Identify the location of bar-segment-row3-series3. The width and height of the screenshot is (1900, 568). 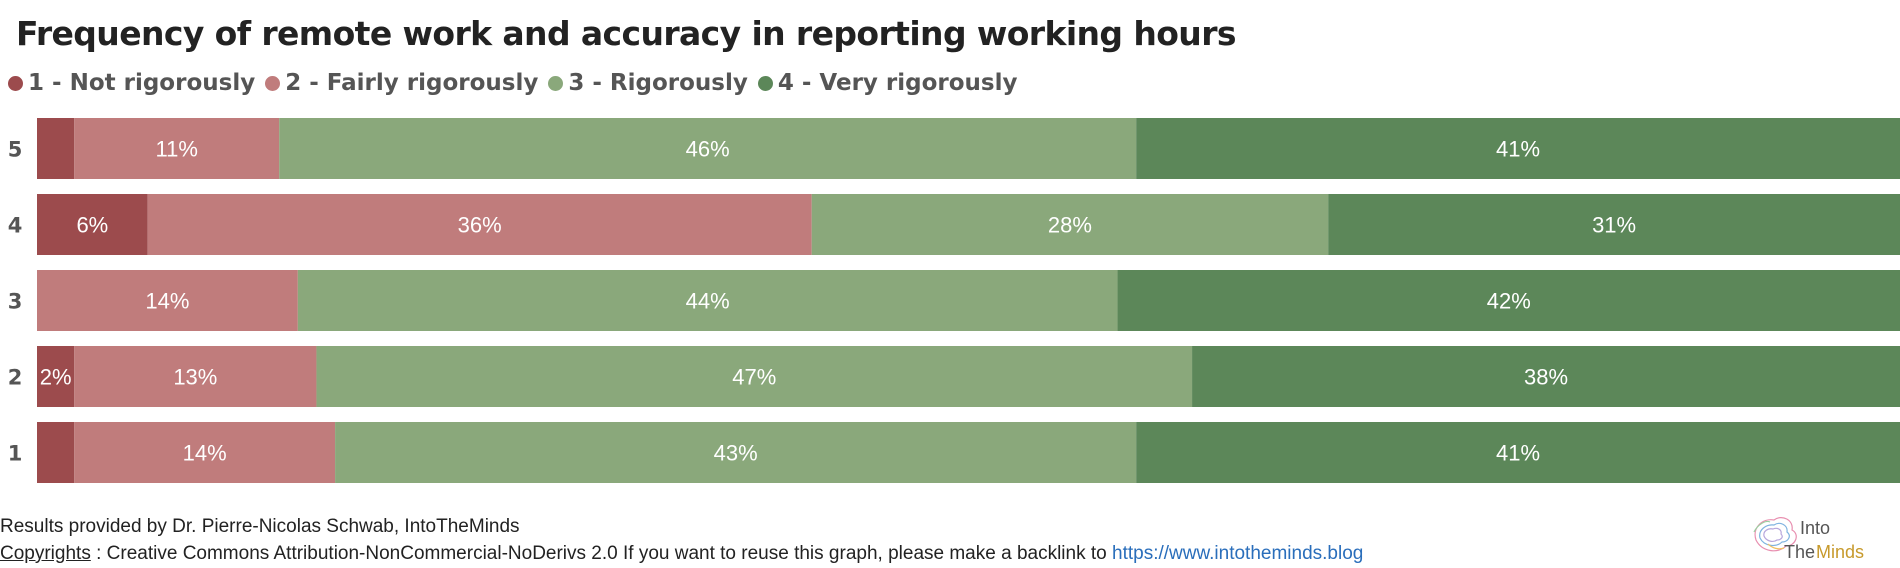
(707, 300).